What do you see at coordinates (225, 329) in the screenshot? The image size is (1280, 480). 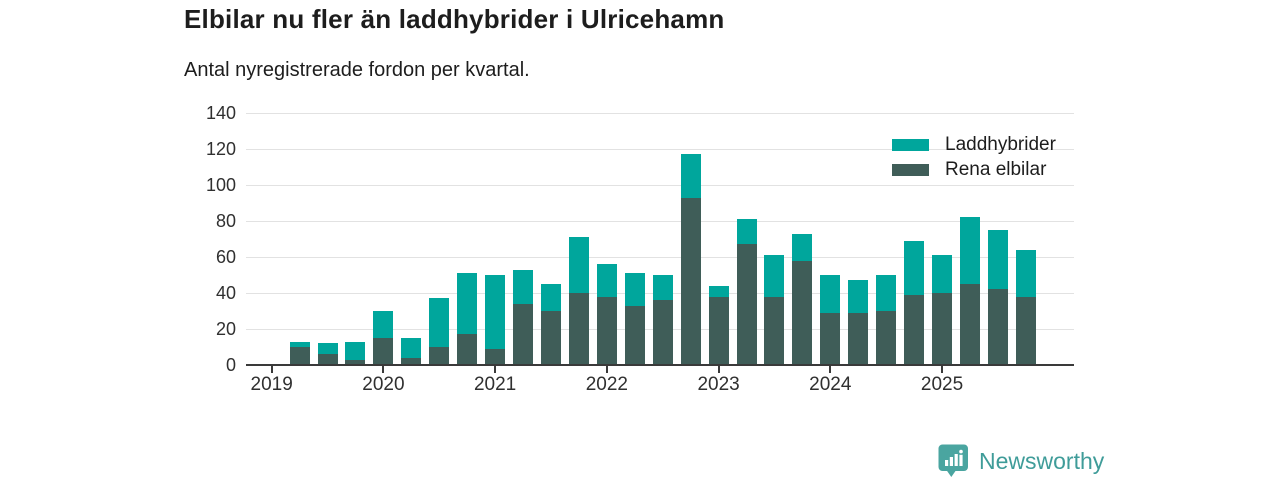 I see `y-axis-label: 20` at bounding box center [225, 329].